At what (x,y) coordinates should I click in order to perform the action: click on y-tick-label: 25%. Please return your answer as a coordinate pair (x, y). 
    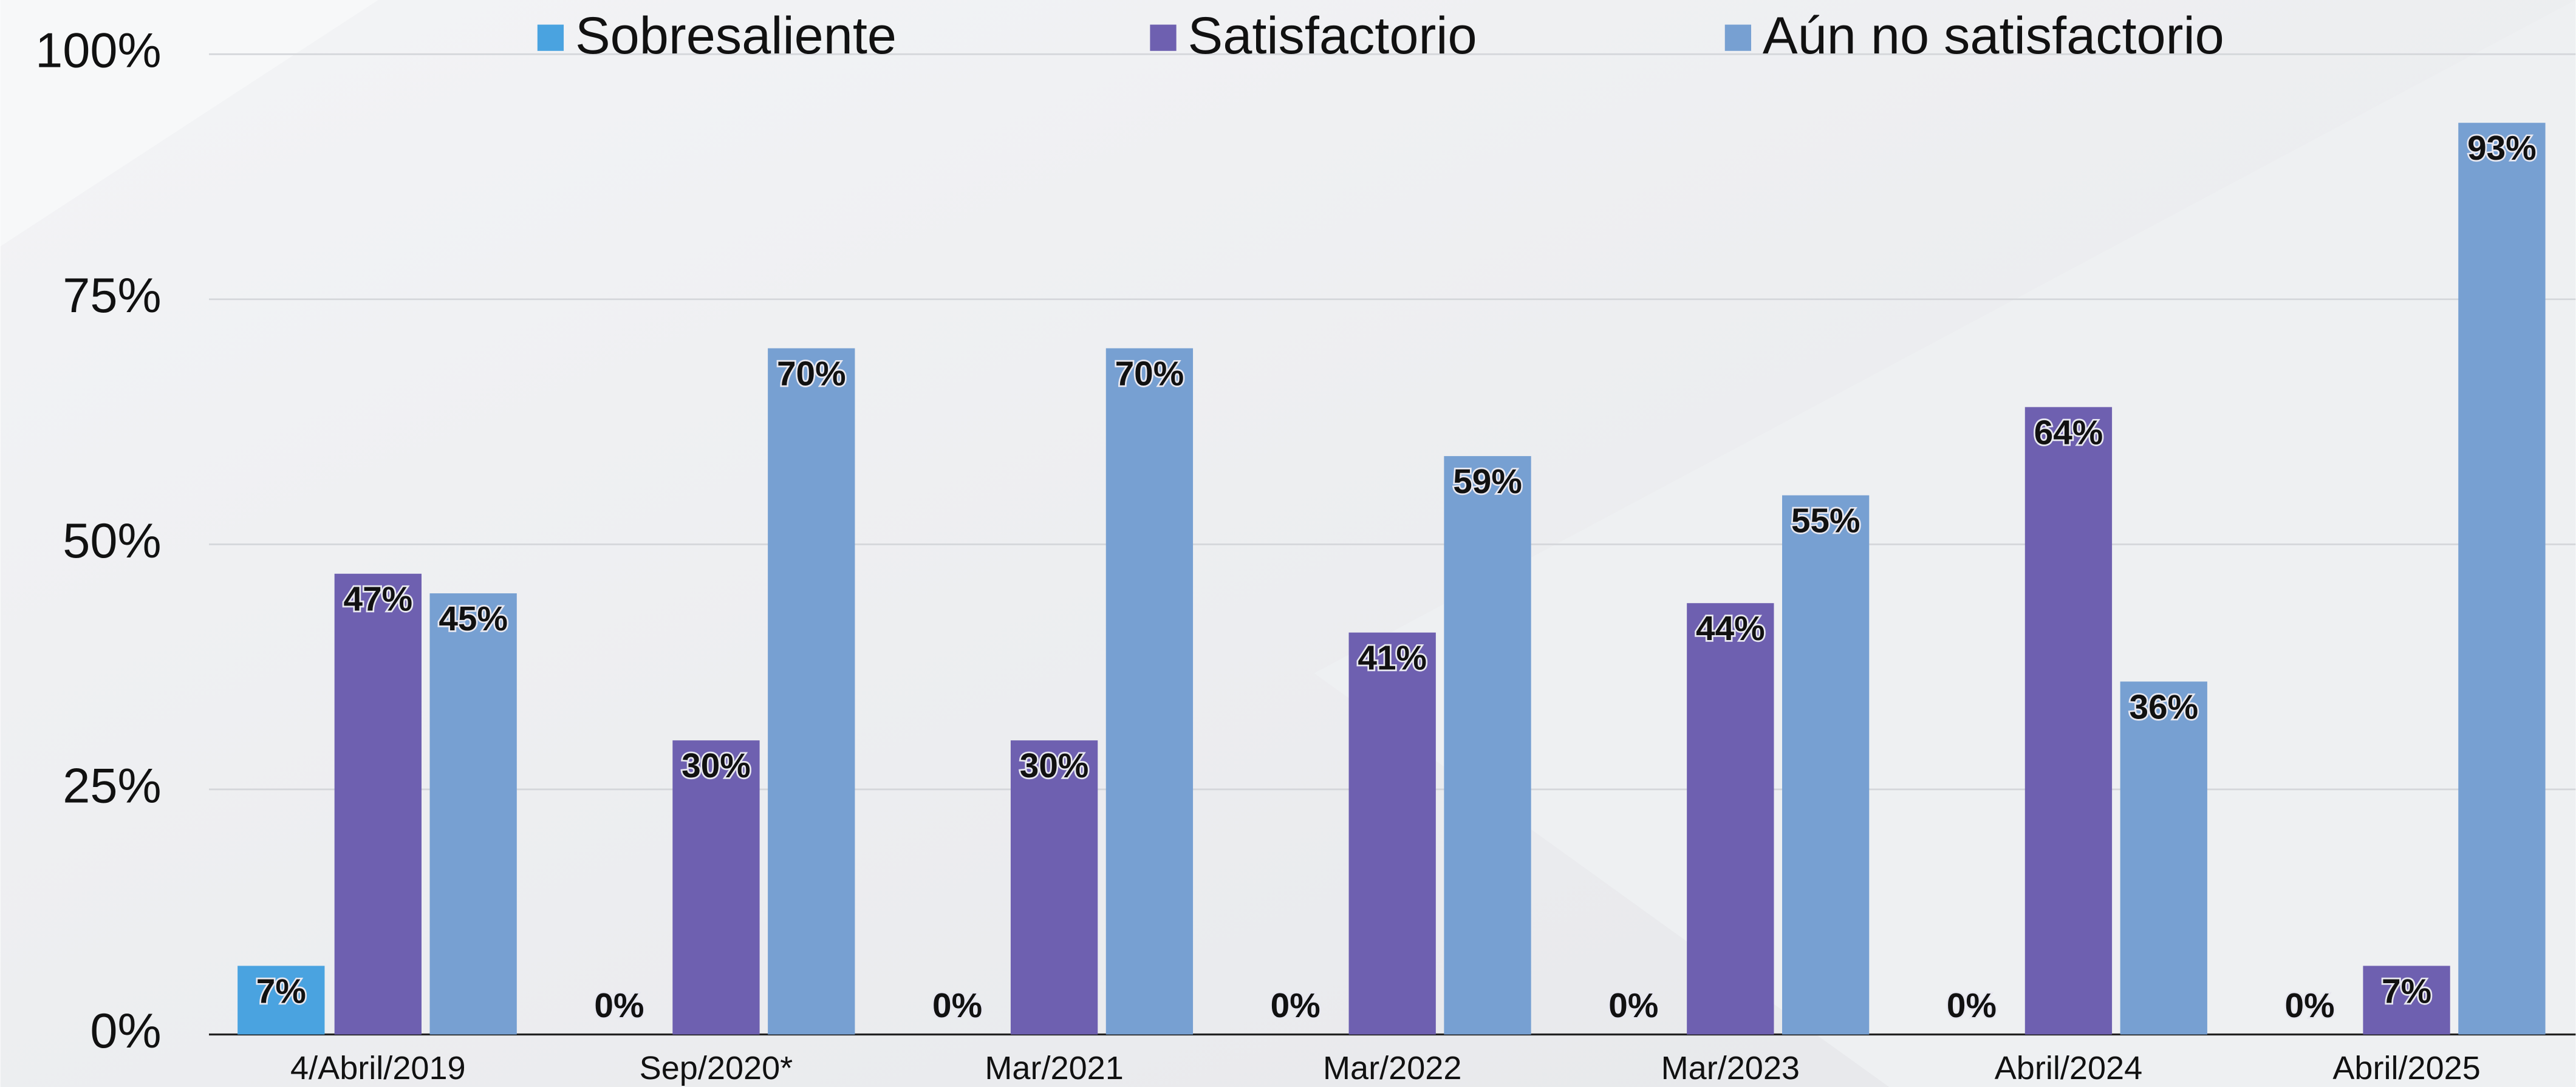
    Looking at the image, I should click on (112, 785).